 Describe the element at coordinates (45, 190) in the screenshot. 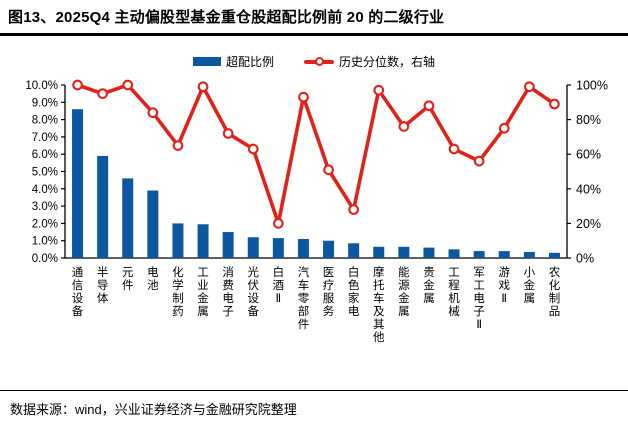

I see `left-axis-tick-label: 4.0%` at that location.